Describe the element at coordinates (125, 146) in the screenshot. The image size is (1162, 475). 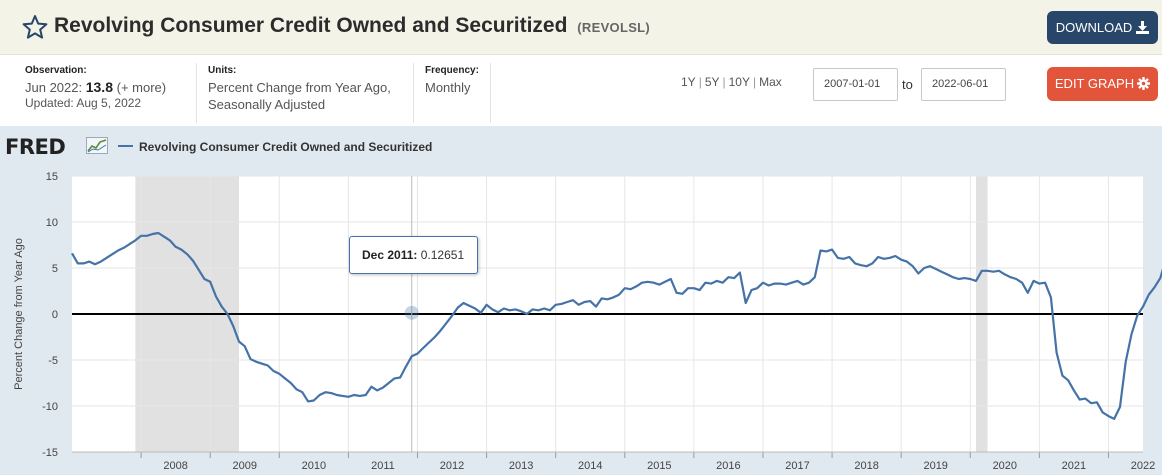
I see `legend-swatch` at that location.